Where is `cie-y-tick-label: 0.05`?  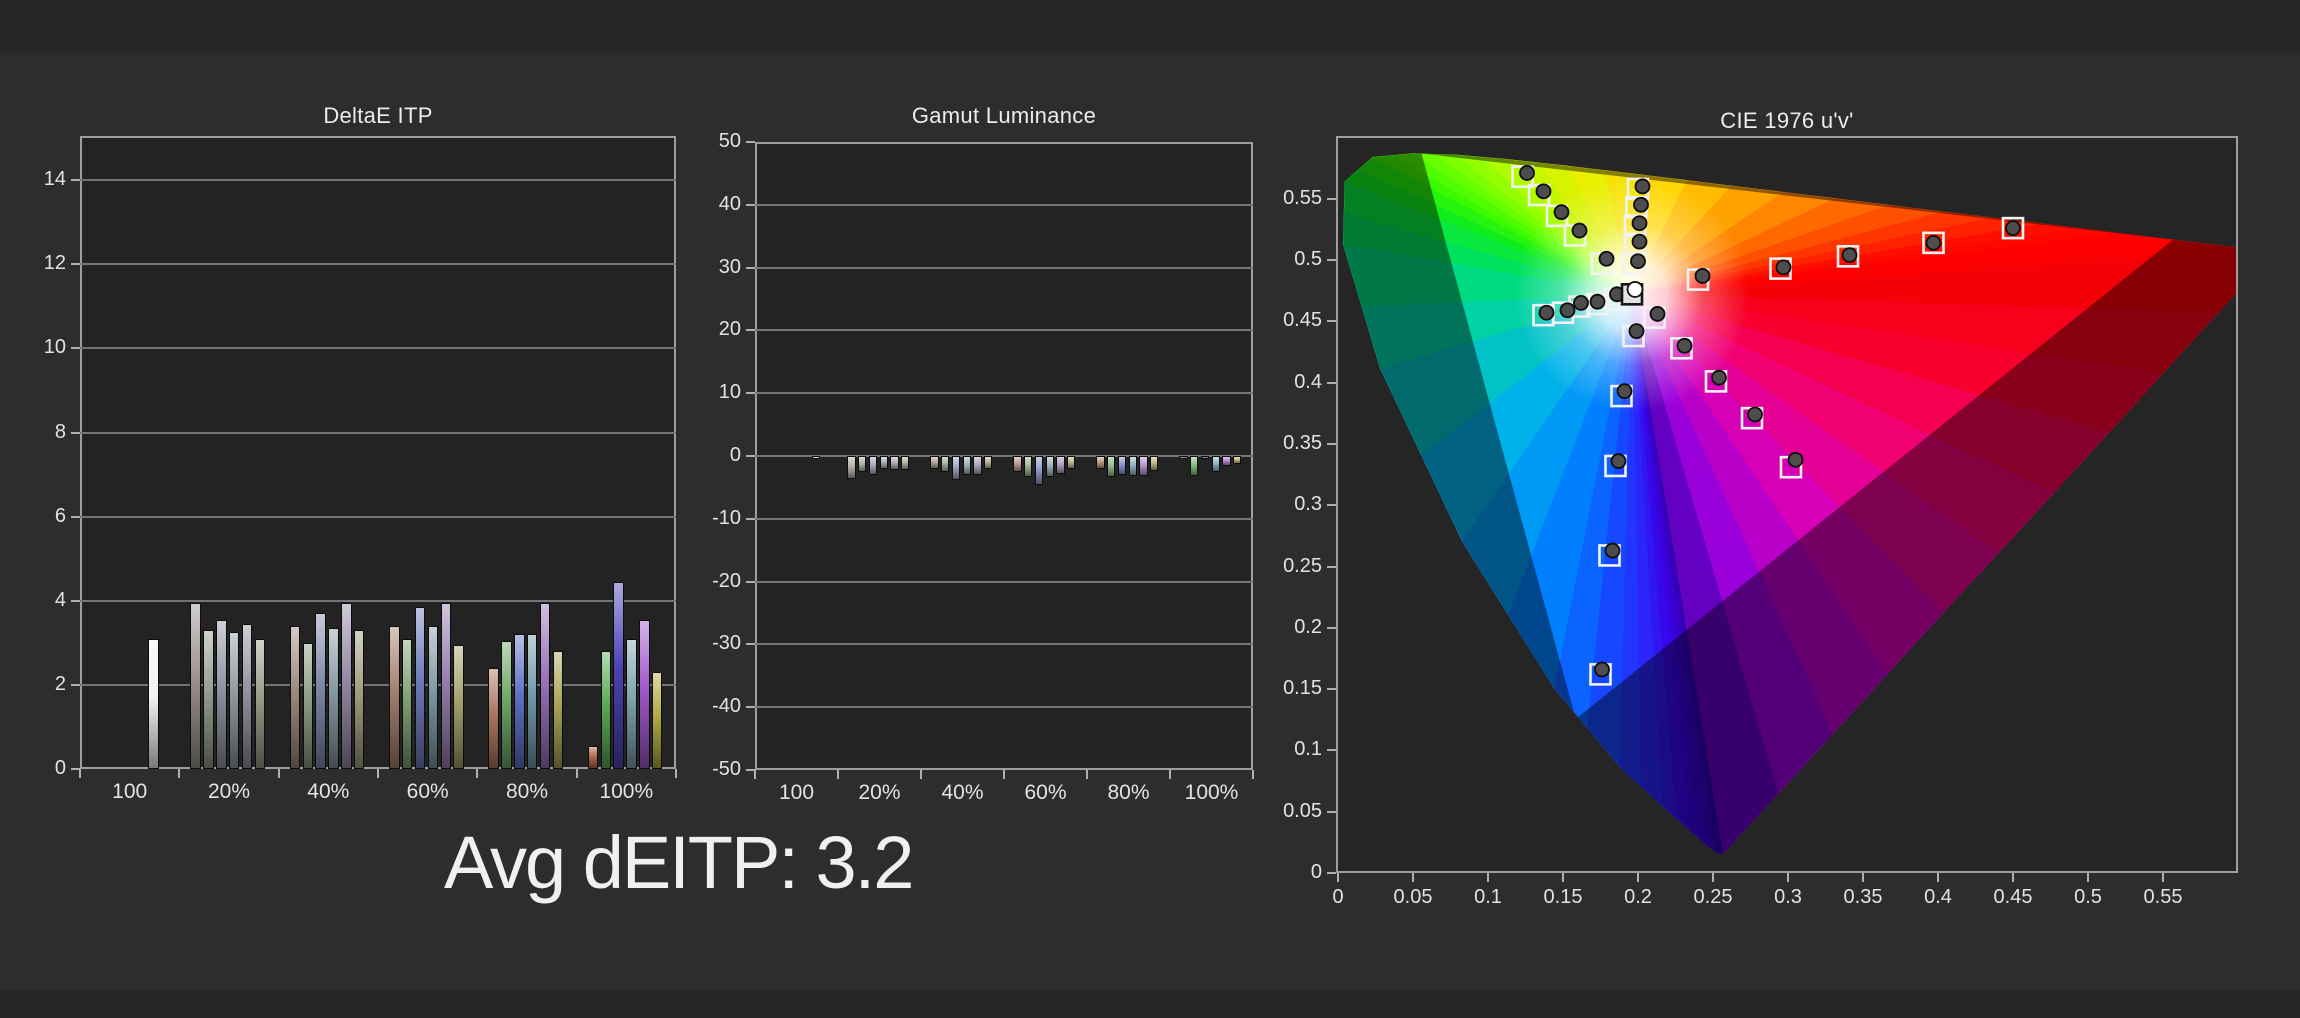 cie-y-tick-label: 0.05 is located at coordinates (1302, 810).